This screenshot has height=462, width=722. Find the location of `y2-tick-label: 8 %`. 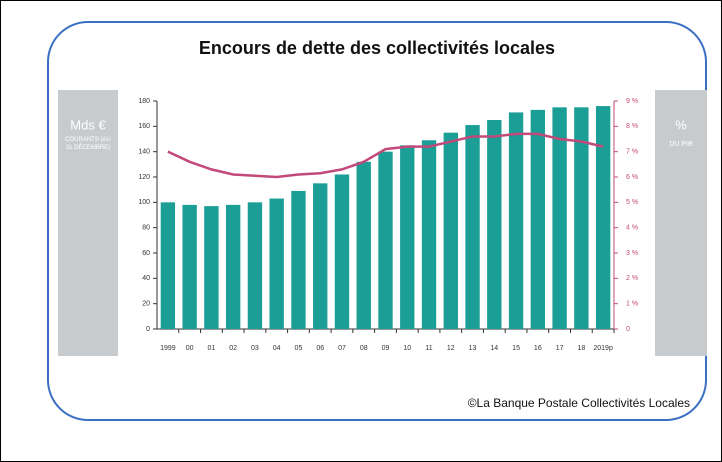

y2-tick-label: 8 % is located at coordinates (632, 126).